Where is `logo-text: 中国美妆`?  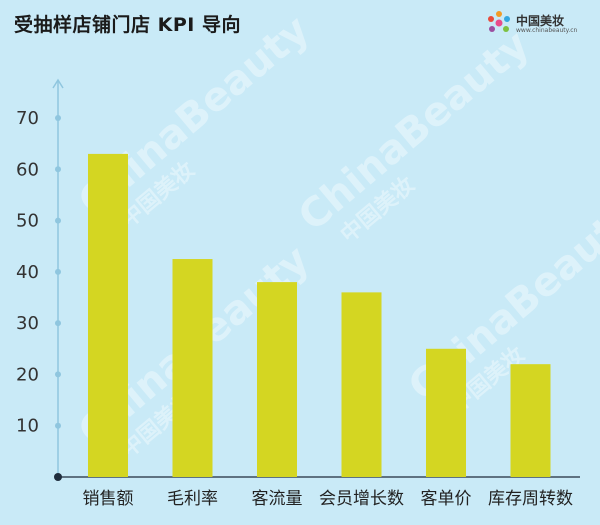
logo-text: 中国美妆 is located at coordinates (540, 21).